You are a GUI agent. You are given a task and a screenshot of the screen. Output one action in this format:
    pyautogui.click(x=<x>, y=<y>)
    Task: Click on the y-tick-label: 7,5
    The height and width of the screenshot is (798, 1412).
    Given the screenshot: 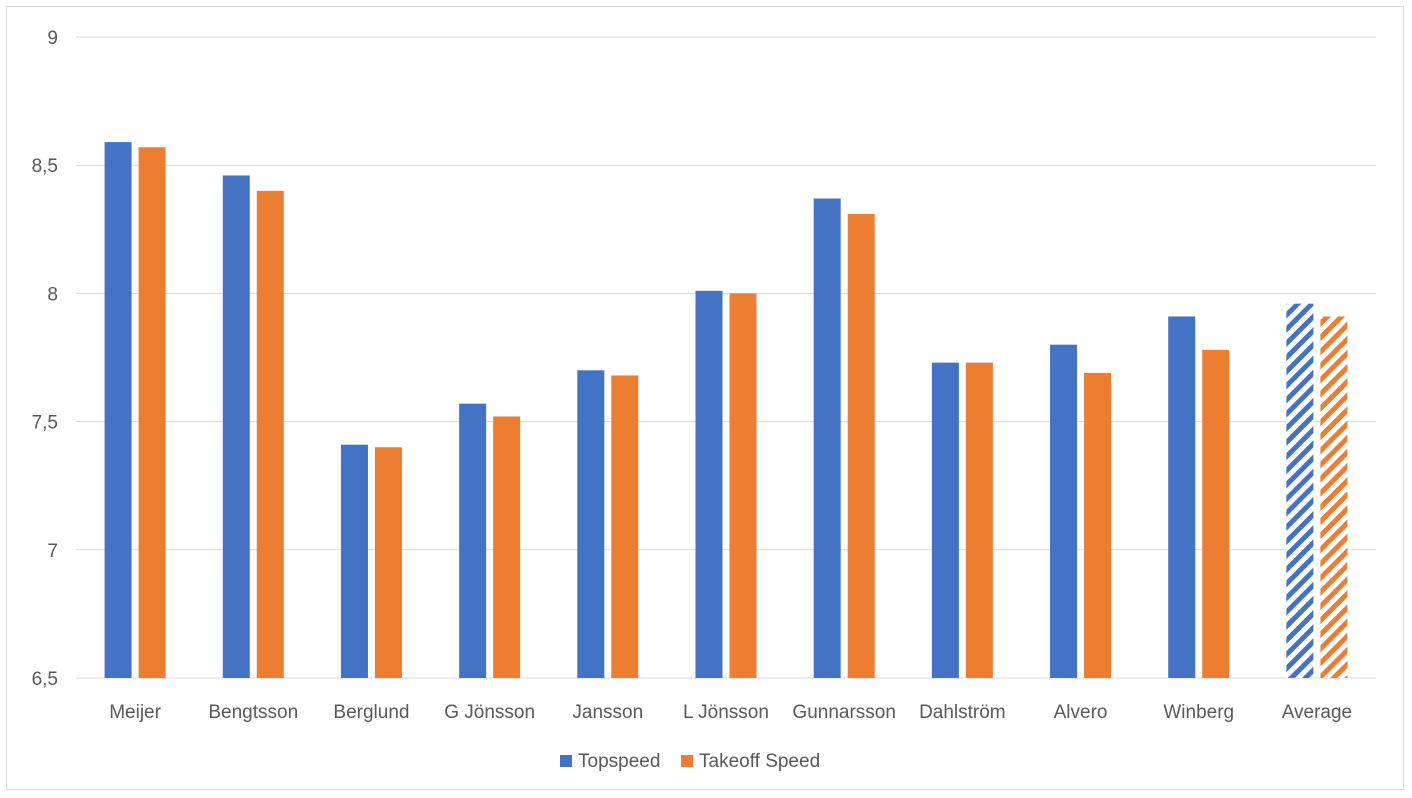 What is the action you would take?
    pyautogui.click(x=45, y=423)
    